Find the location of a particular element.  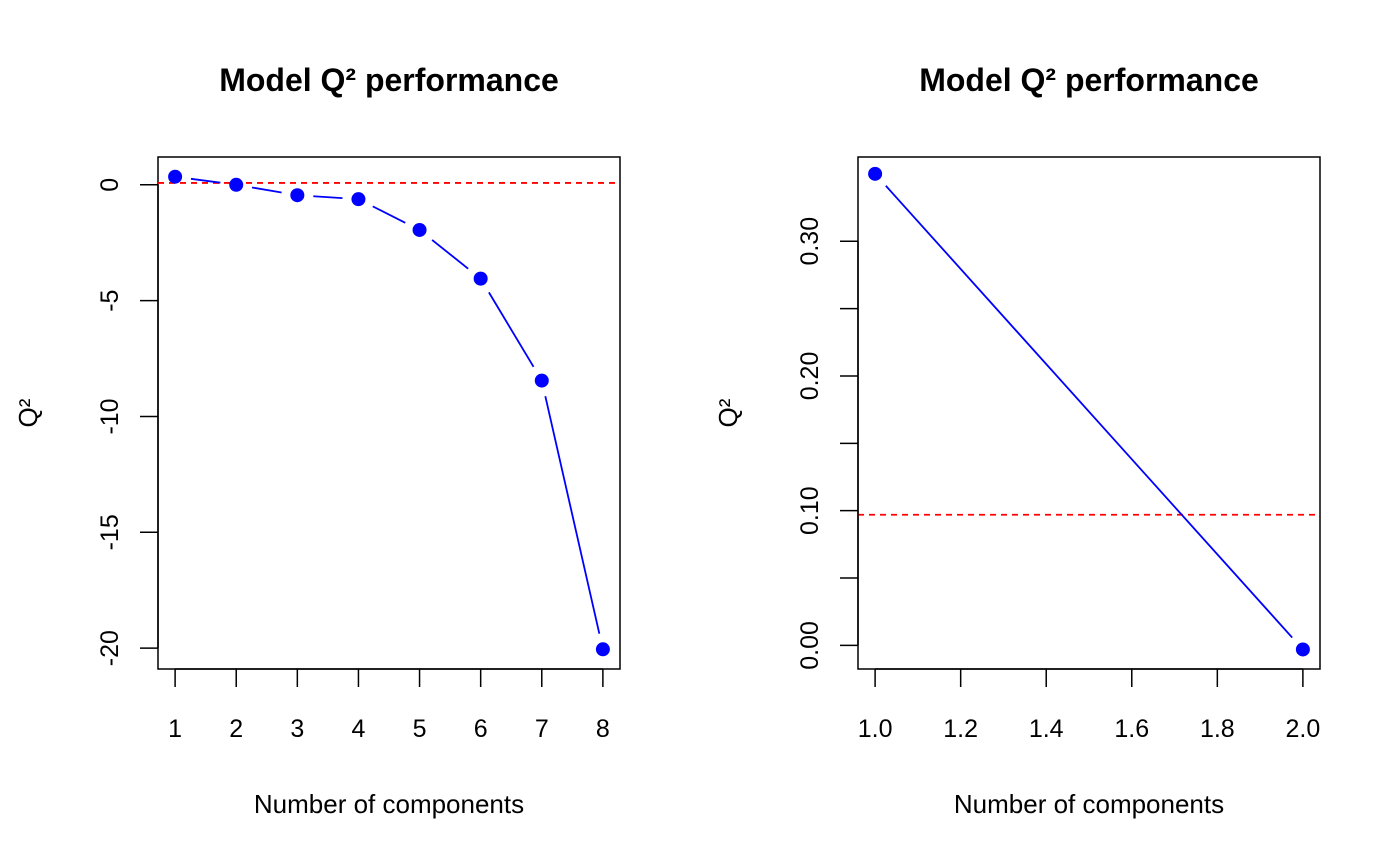

x-tick-label: 5 is located at coordinates (420, 729).